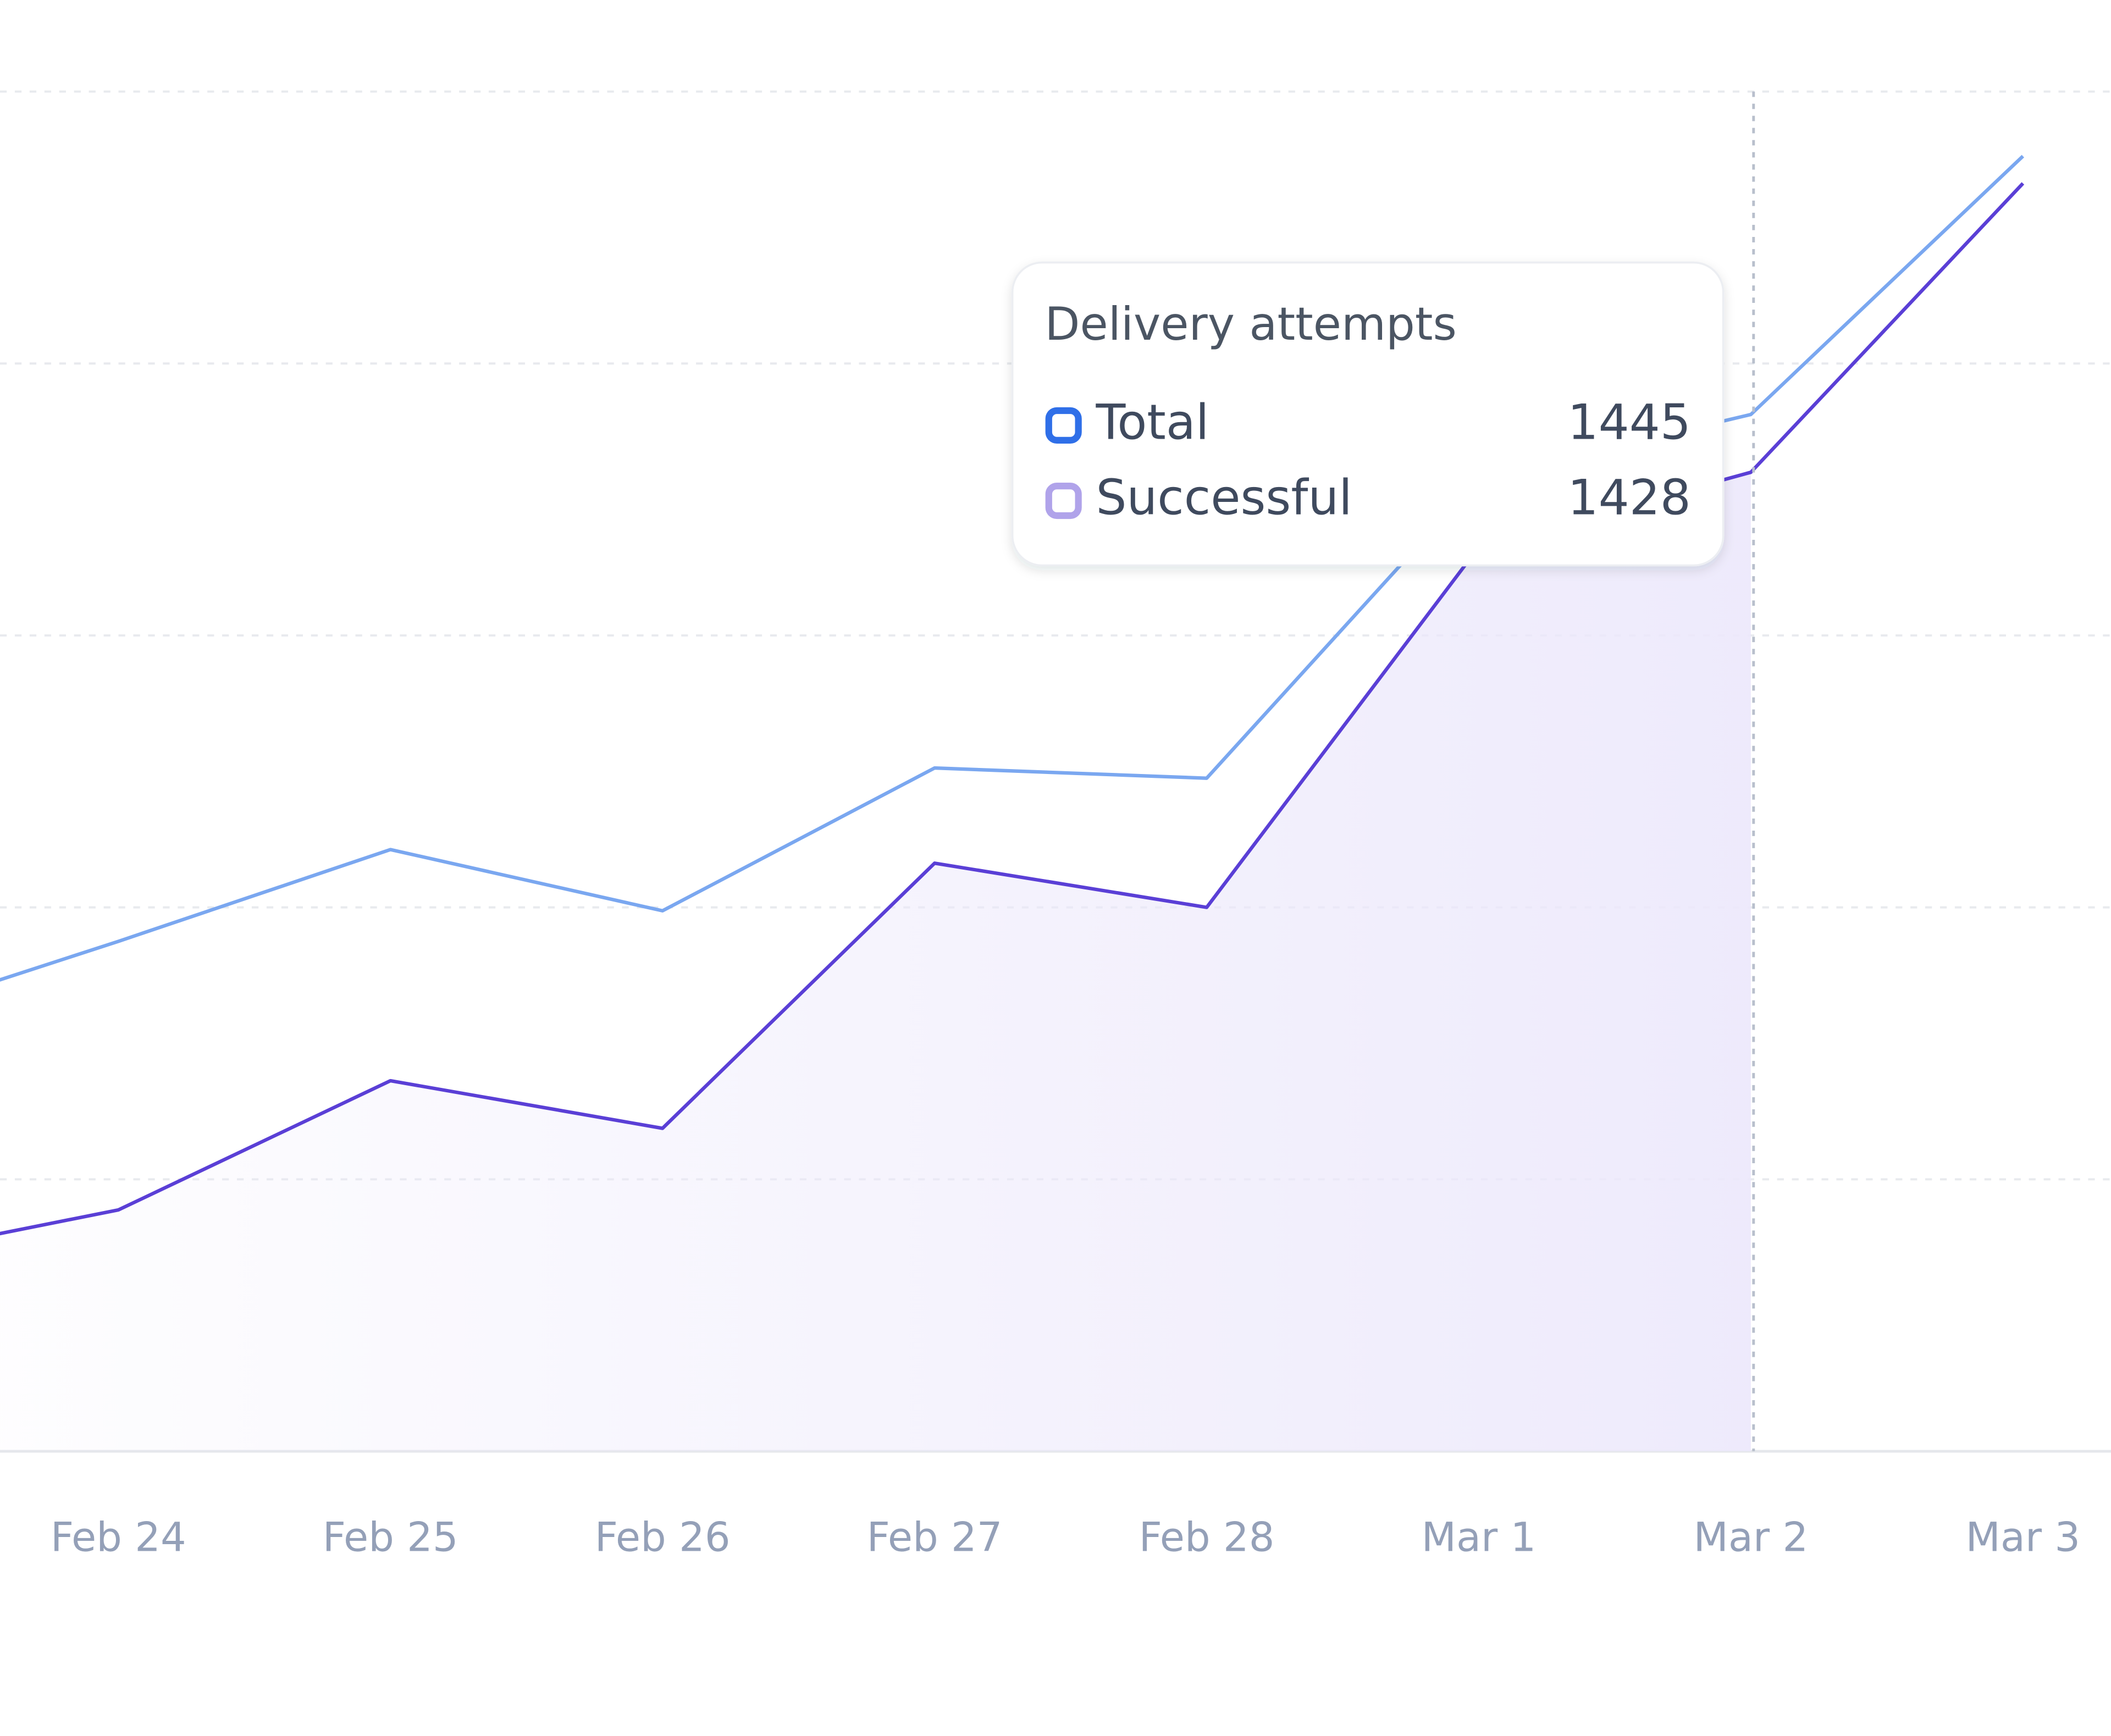 This screenshot has width=2111, height=1736. Describe the element at coordinates (1479, 1537) in the screenshot. I see `x-tick-label: Mar 1` at that location.